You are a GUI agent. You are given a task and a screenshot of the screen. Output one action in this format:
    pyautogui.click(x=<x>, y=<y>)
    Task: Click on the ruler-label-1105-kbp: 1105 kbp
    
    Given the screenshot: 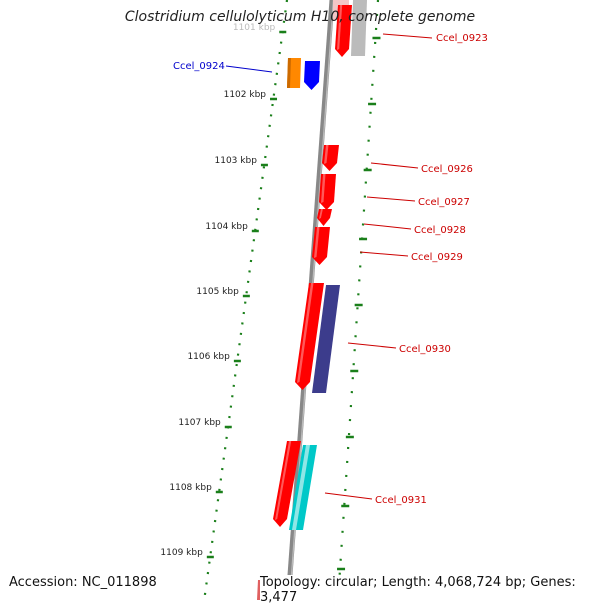 What is the action you would take?
    pyautogui.click(x=217, y=292)
    